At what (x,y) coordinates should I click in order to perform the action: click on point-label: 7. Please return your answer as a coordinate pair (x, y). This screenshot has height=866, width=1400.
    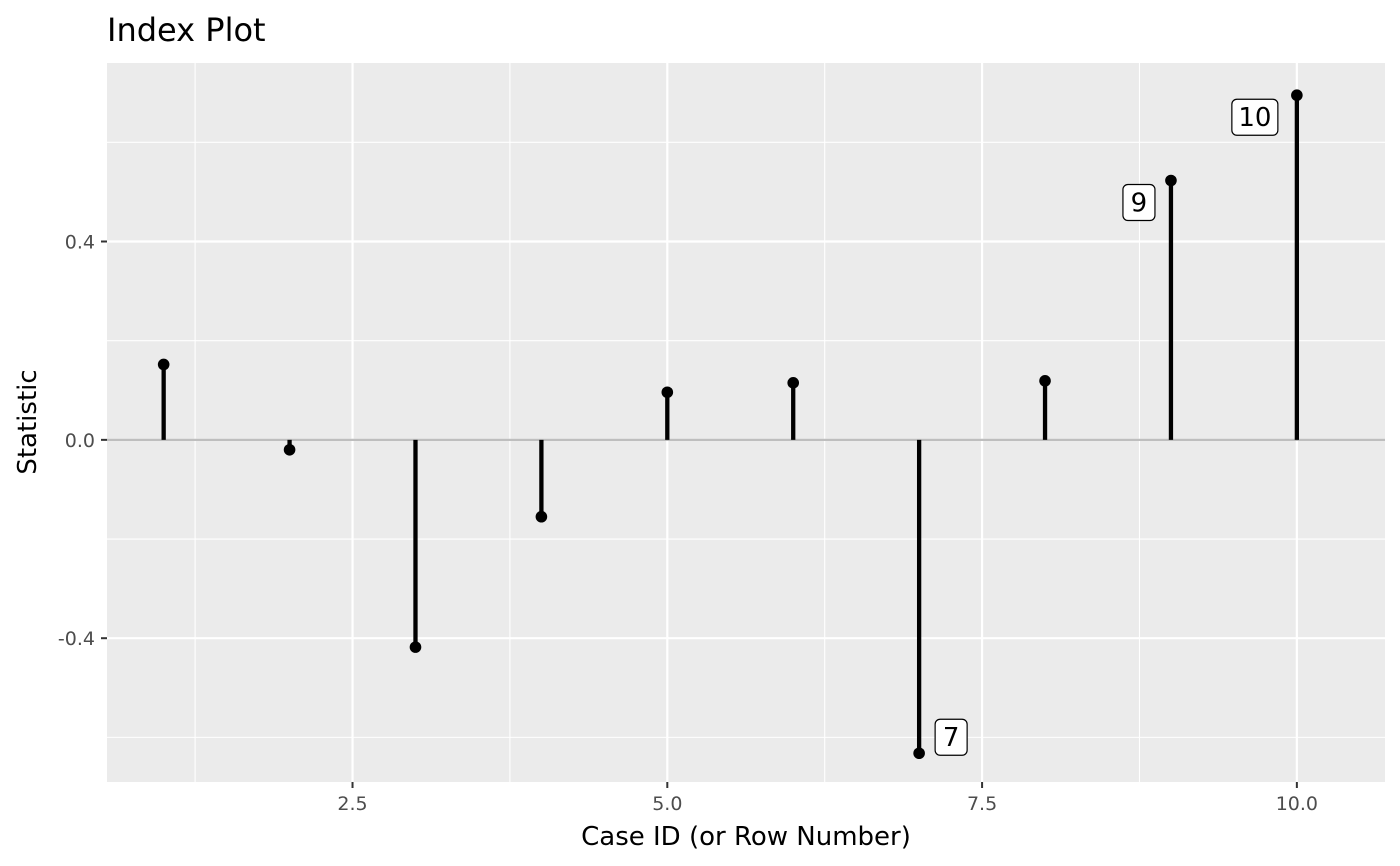
    Looking at the image, I should click on (951, 737).